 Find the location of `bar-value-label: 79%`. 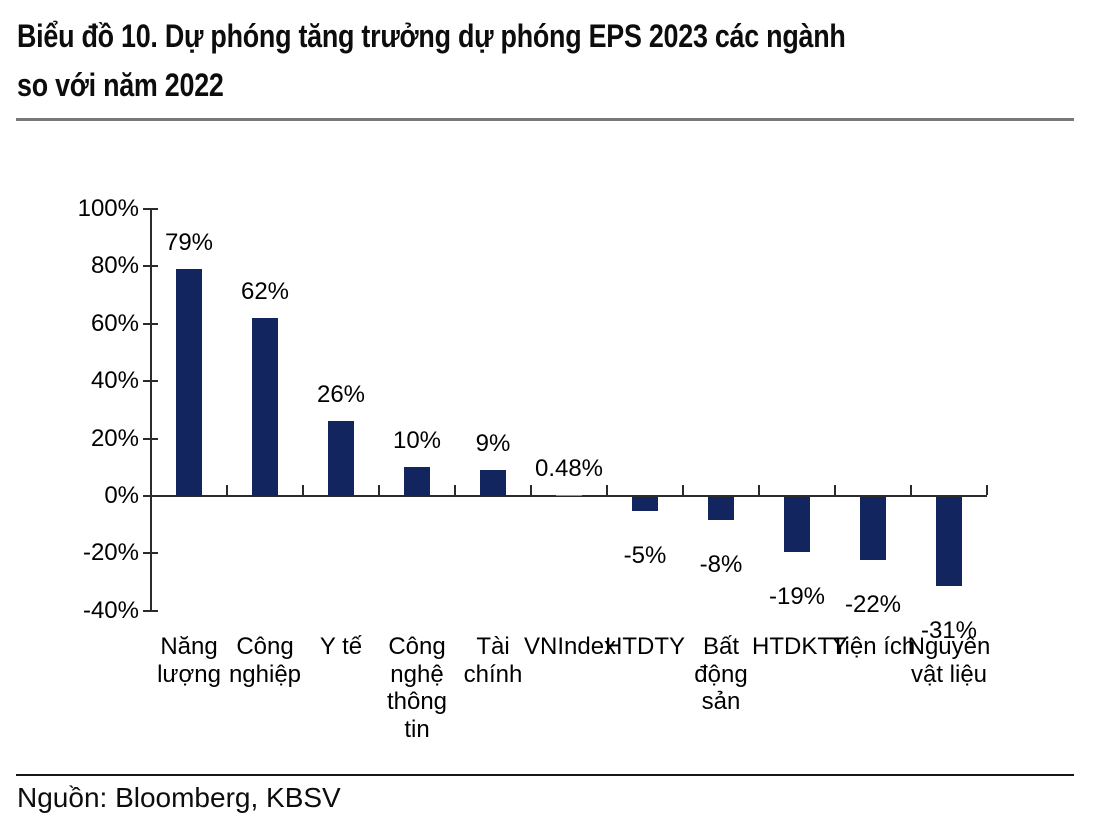

bar-value-label: 79% is located at coordinates (189, 243).